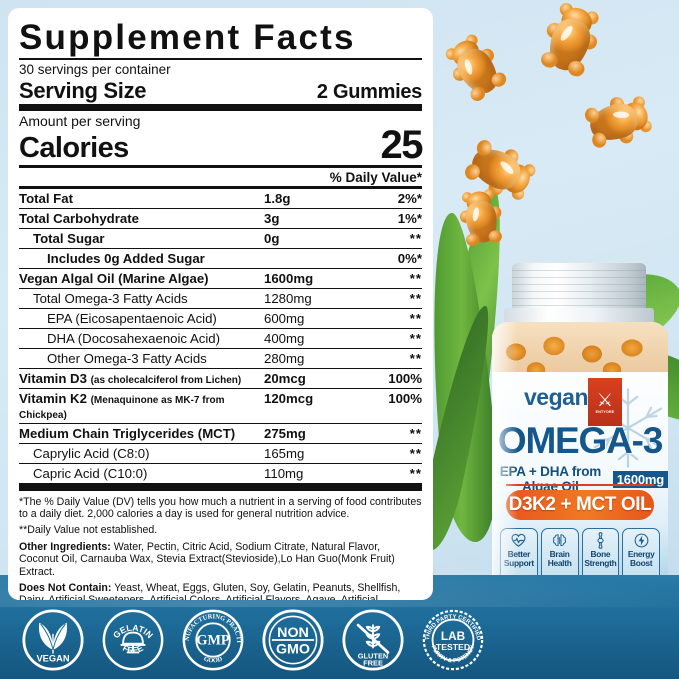 This screenshot has height=679, width=679. What do you see at coordinates (65, 546) in the screenshot?
I see `other-ingredients-label: Other Ingredients:` at bounding box center [65, 546].